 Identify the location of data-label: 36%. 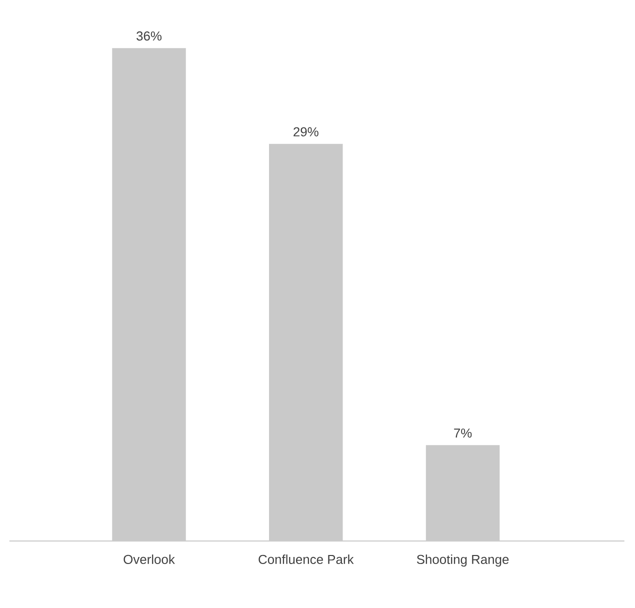
(149, 36).